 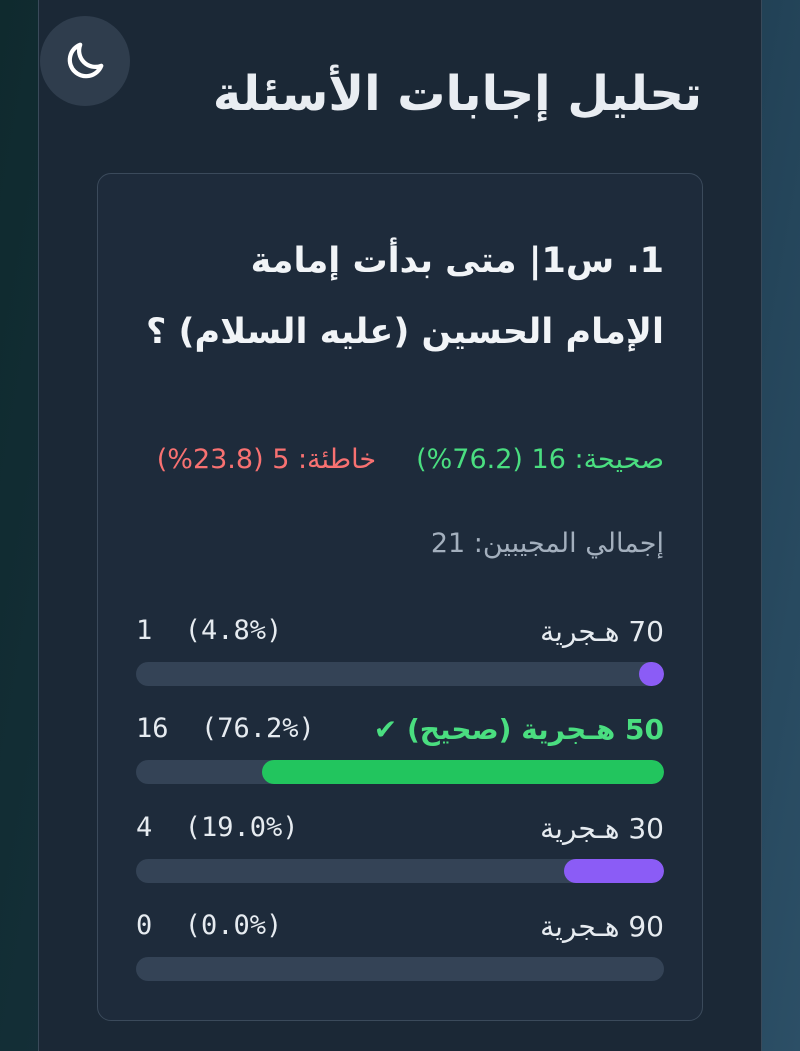 What do you see at coordinates (209, 925) in the screenshot?
I see `option-count: 0 (0.0%)` at bounding box center [209, 925].